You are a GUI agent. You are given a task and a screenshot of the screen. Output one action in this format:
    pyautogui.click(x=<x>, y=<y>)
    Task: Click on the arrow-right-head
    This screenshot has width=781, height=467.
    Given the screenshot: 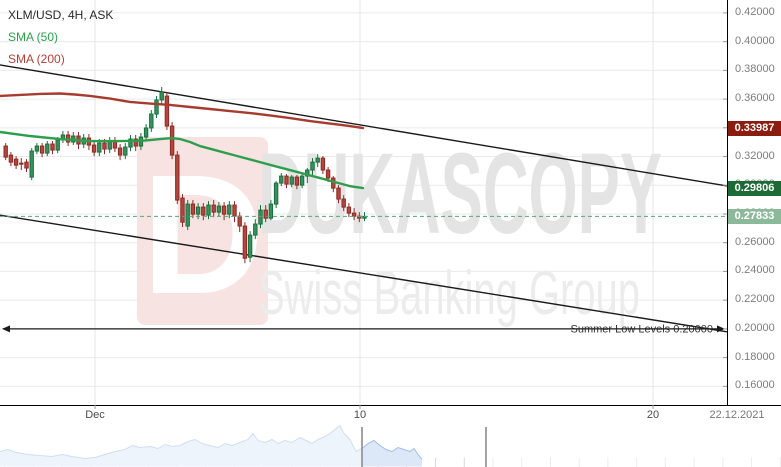 What is the action you would take?
    pyautogui.click(x=721, y=329)
    